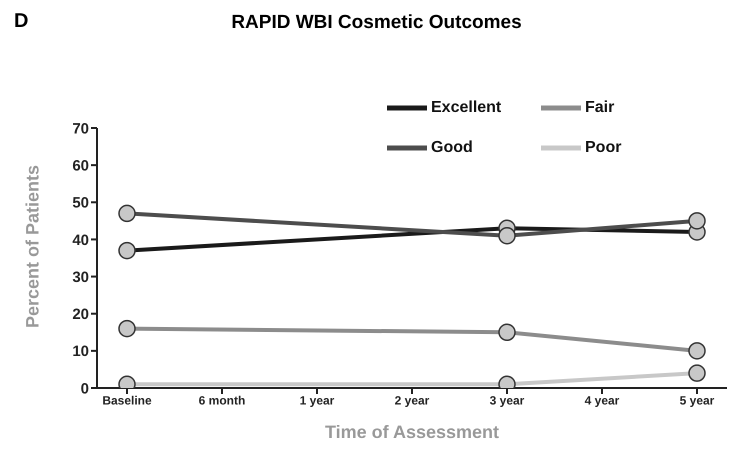 Image resolution: width=753 pixels, height=458 pixels. What do you see at coordinates (603, 148) in the screenshot?
I see `legend-label: Poor` at bounding box center [603, 148].